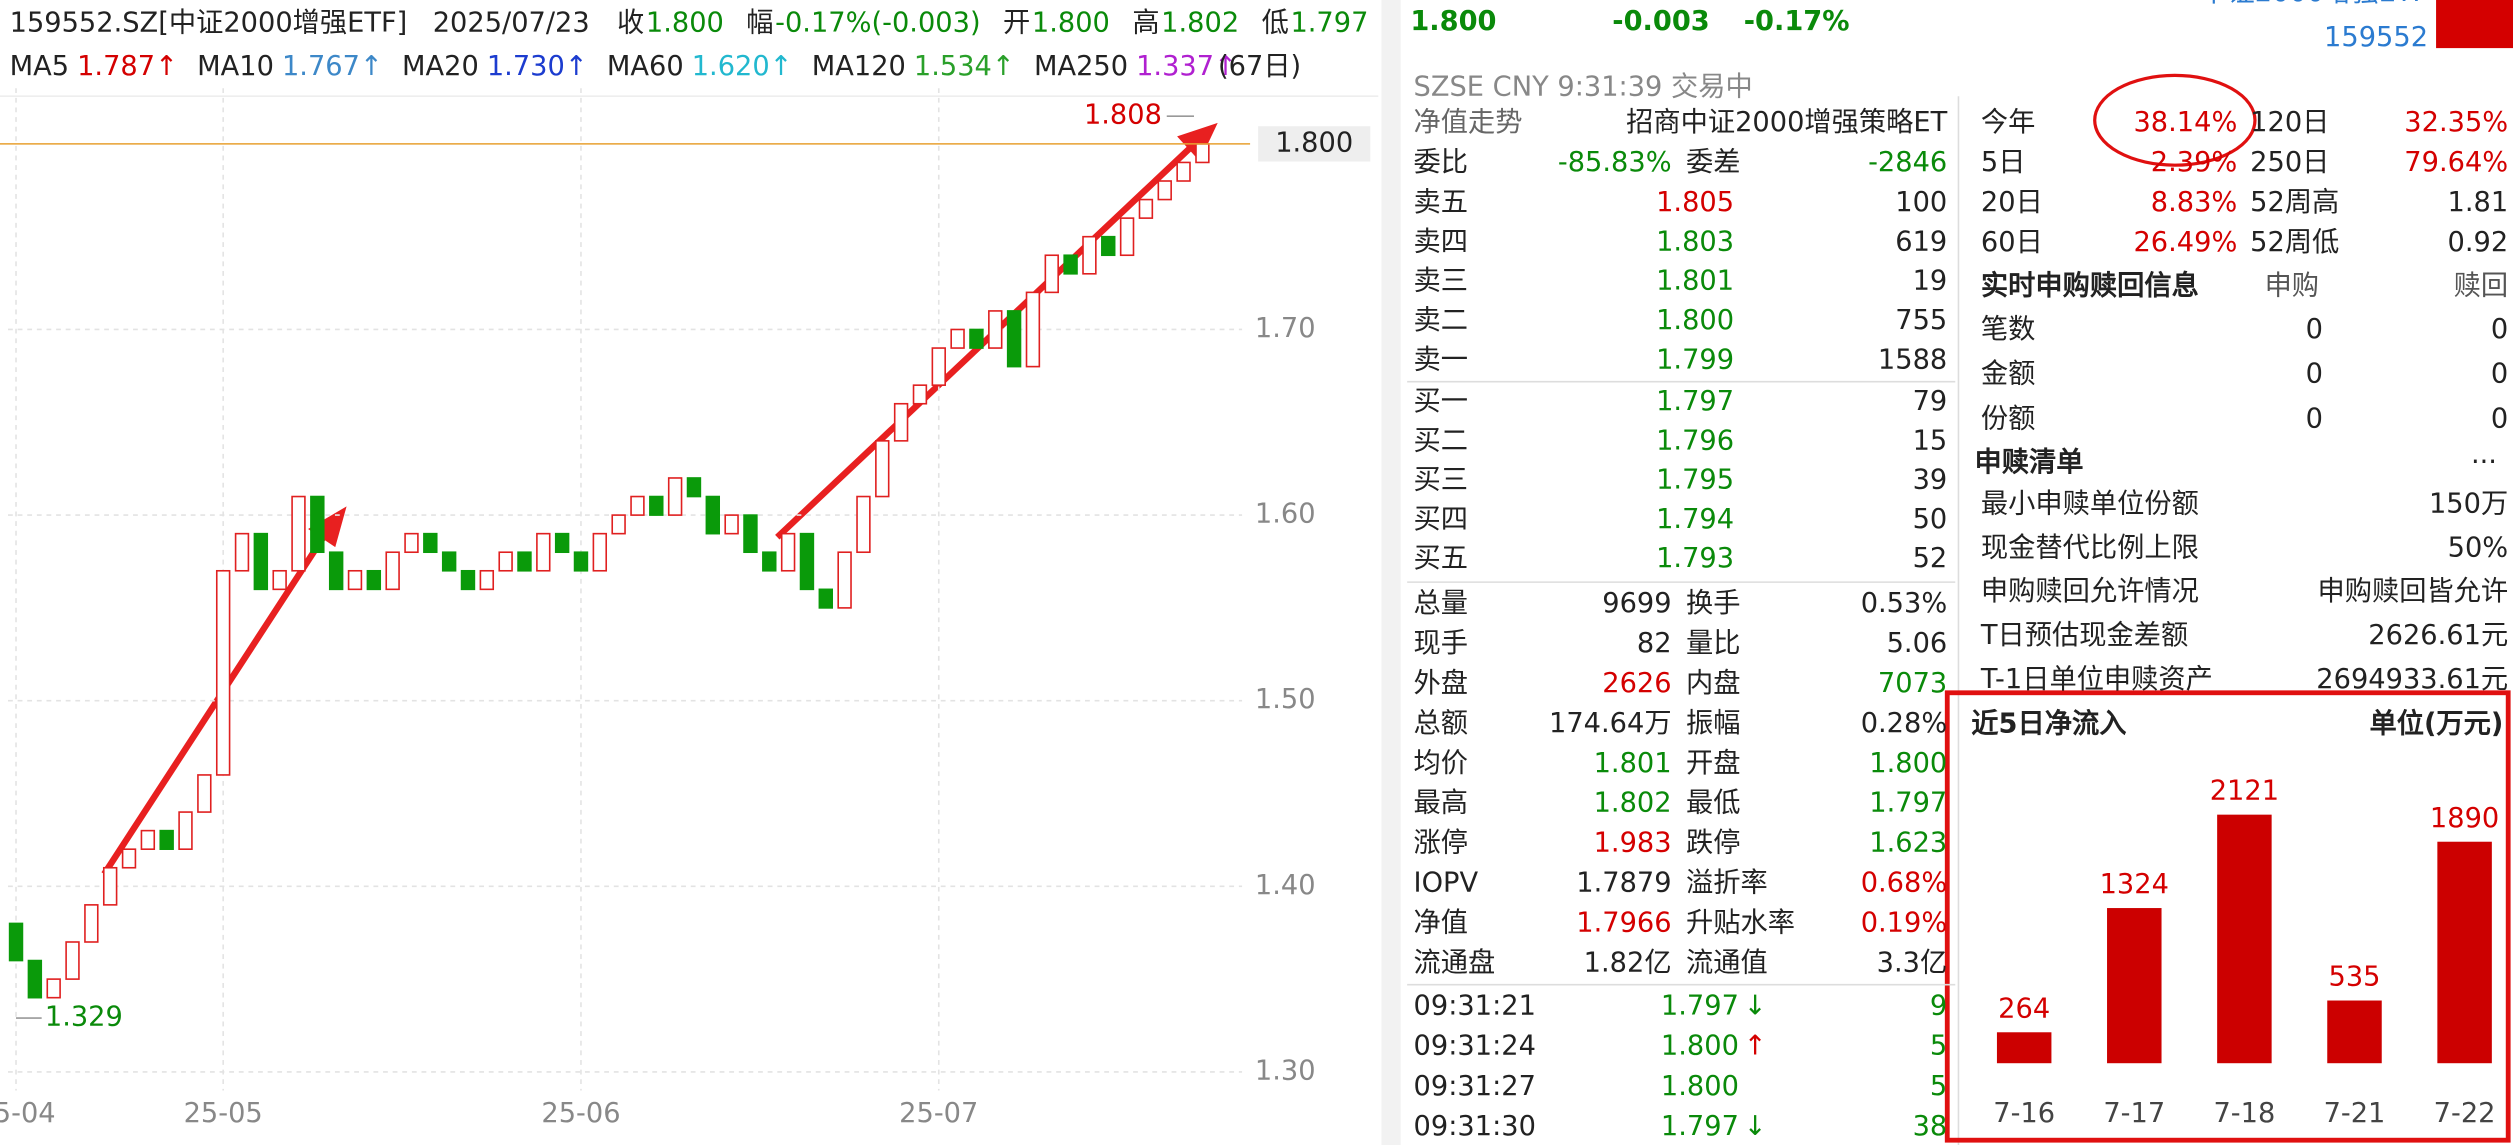 The height and width of the screenshot is (1145, 2513). What do you see at coordinates (2465, 1113) in the screenshot?
I see `x-tick-label: 7-22` at bounding box center [2465, 1113].